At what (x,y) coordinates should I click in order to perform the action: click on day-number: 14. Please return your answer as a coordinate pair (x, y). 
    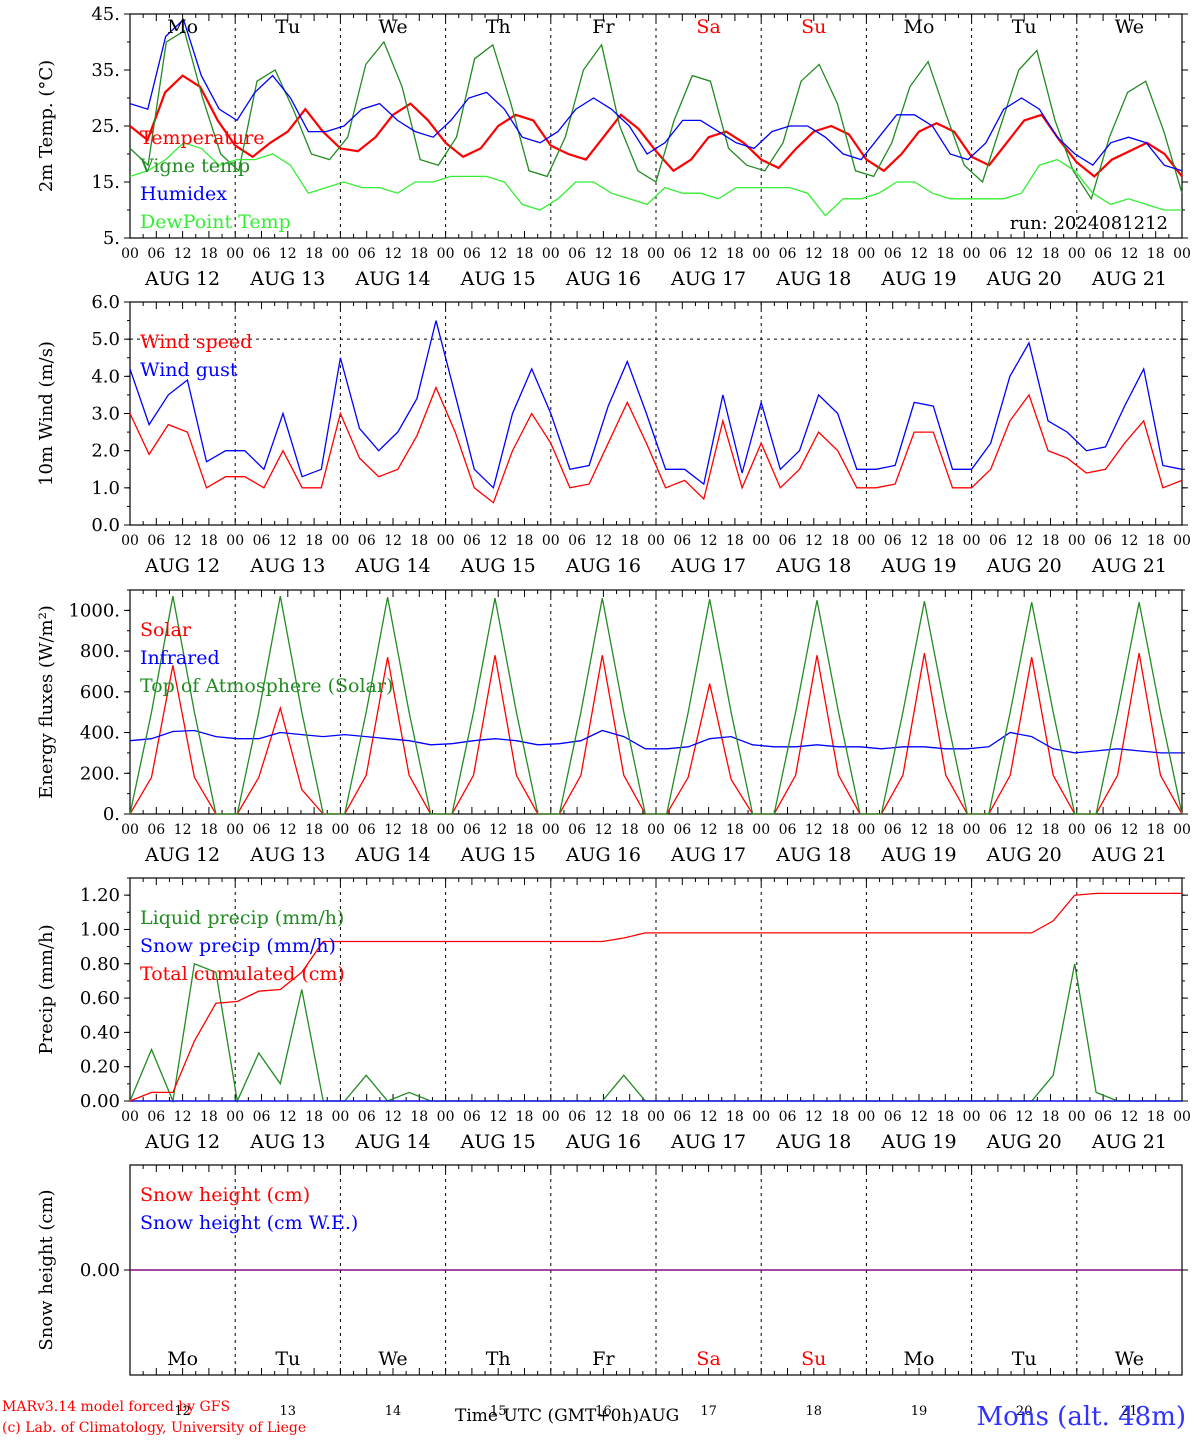
    Looking at the image, I should click on (393, 1411).